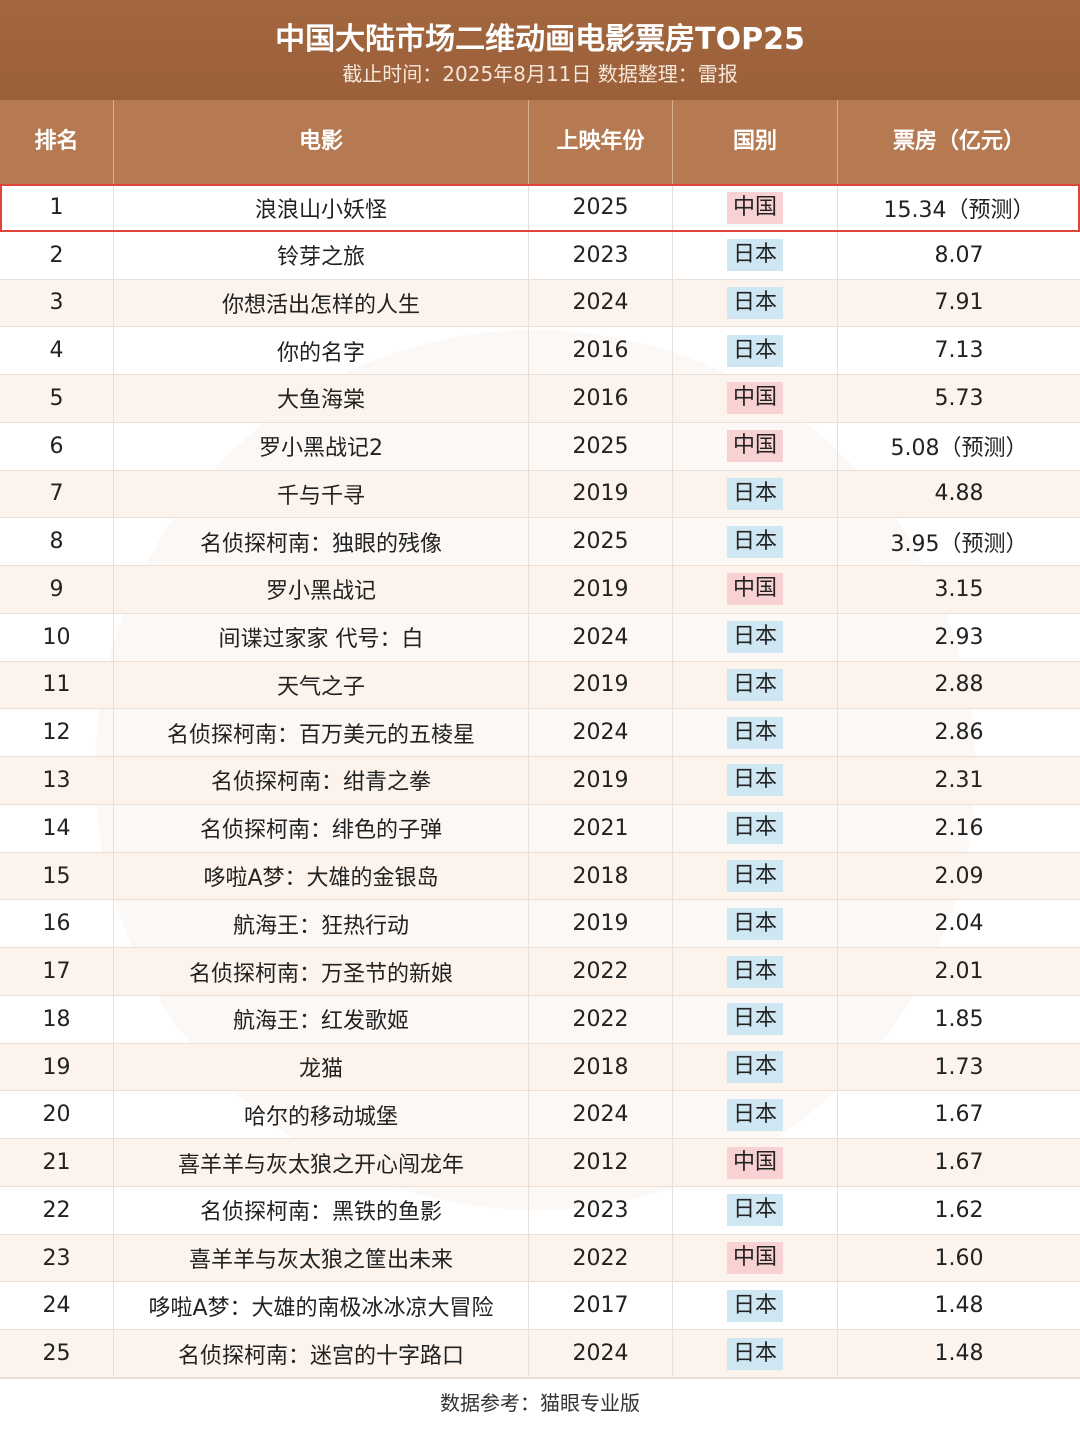  I want to click on table-cell: 2023, so click(601, 1210).